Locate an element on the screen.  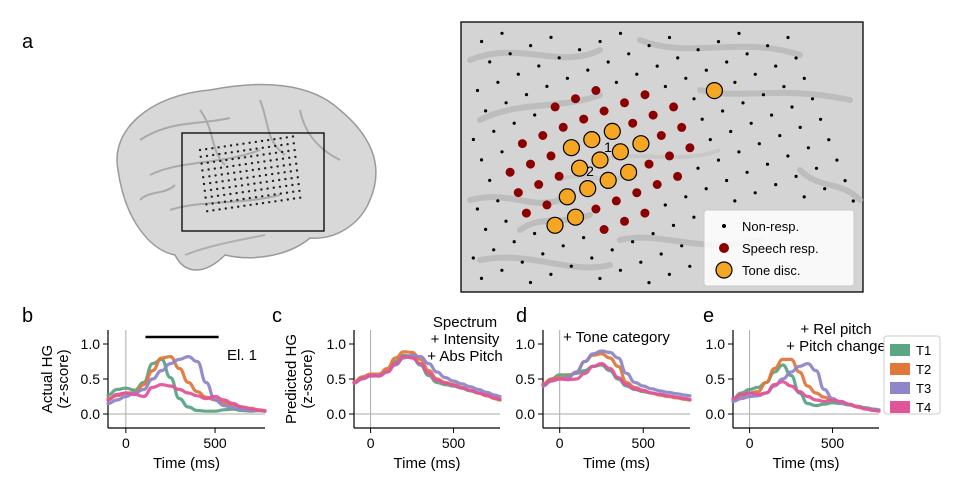
series-line-t1 is located at coordinates (186, 385).